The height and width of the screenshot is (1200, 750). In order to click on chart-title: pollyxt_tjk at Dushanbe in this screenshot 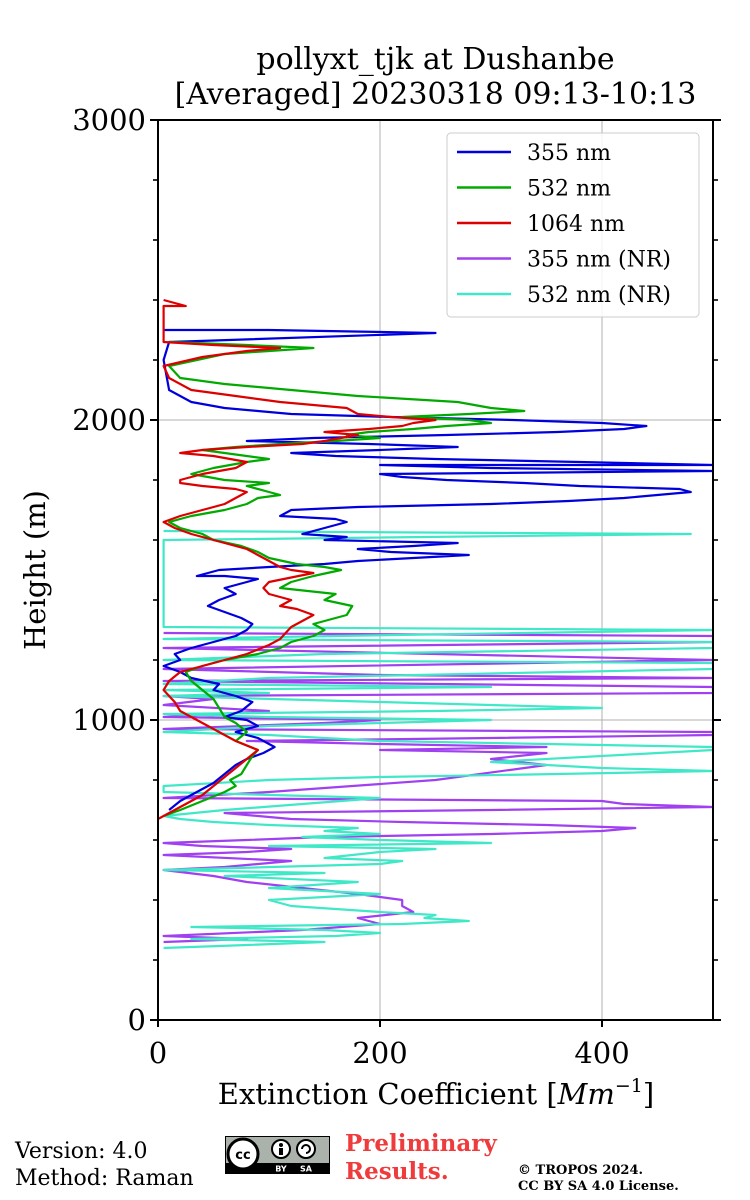, I will do `click(435, 59)`.